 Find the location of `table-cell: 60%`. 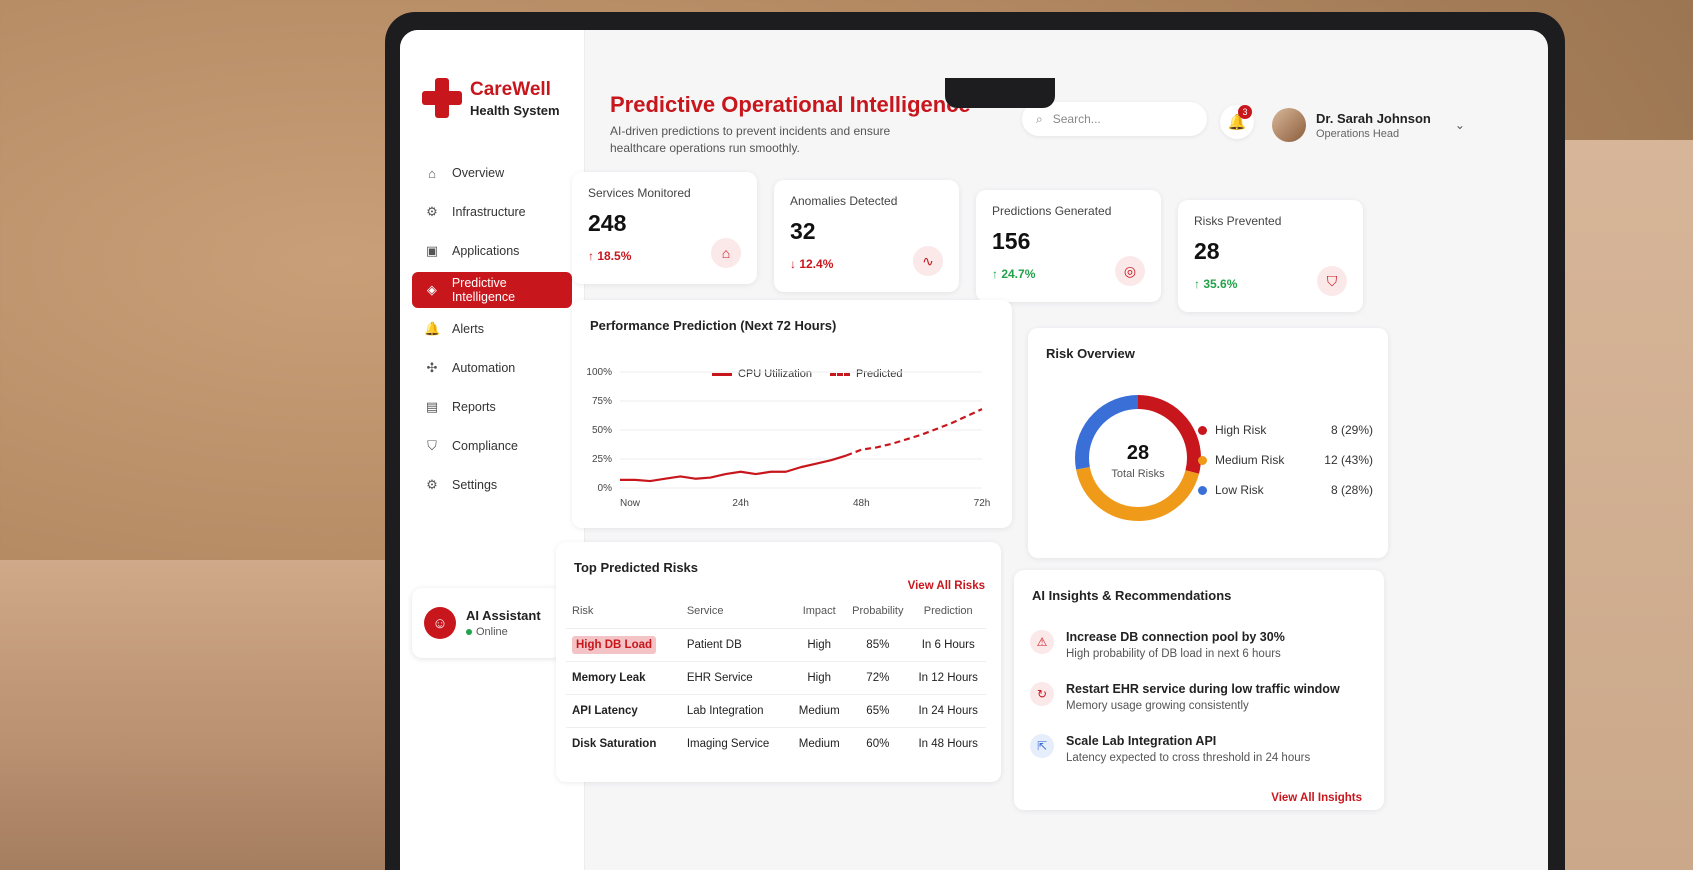

table-cell: 60% is located at coordinates (878, 743).